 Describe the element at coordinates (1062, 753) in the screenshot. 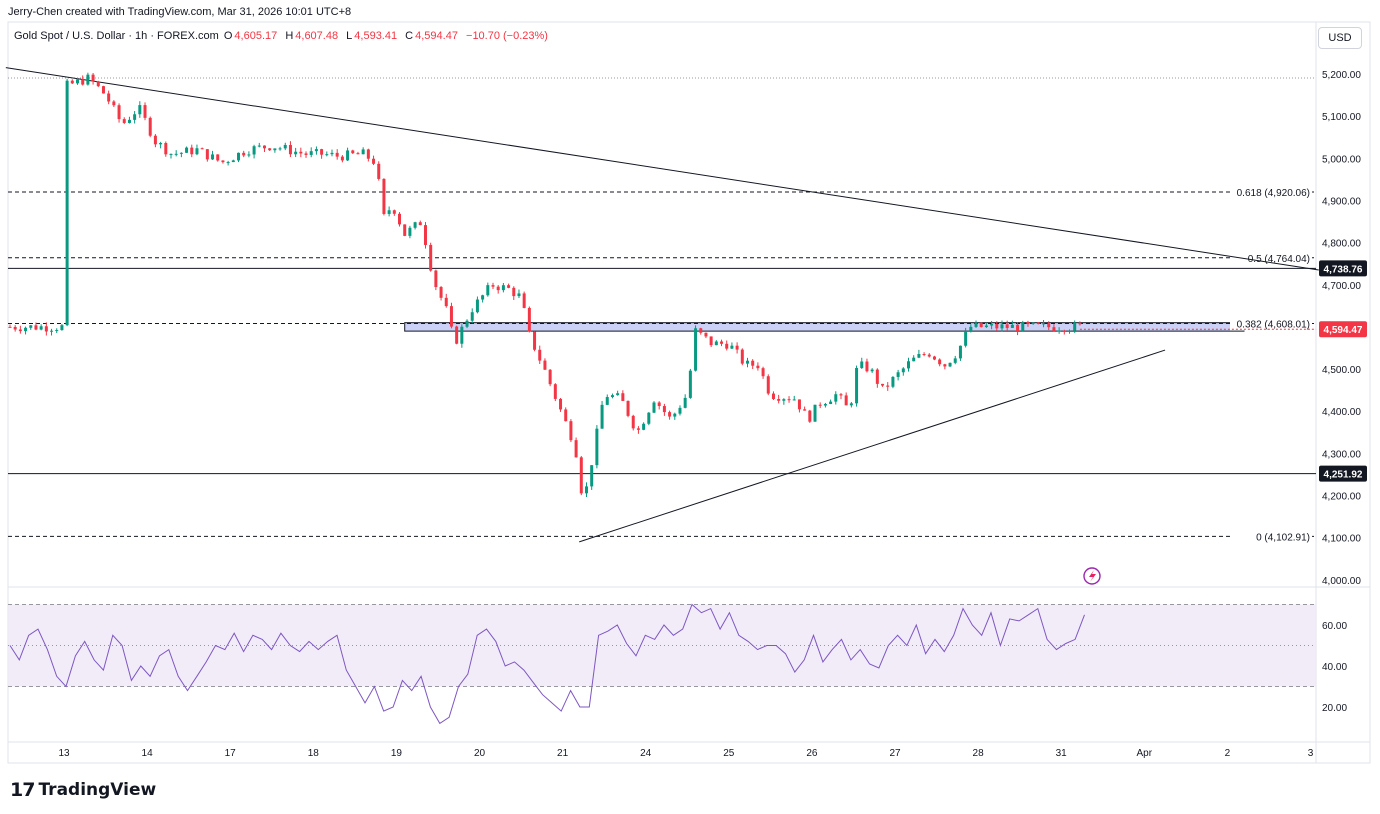

I see `time-axis-tick: 31` at that location.